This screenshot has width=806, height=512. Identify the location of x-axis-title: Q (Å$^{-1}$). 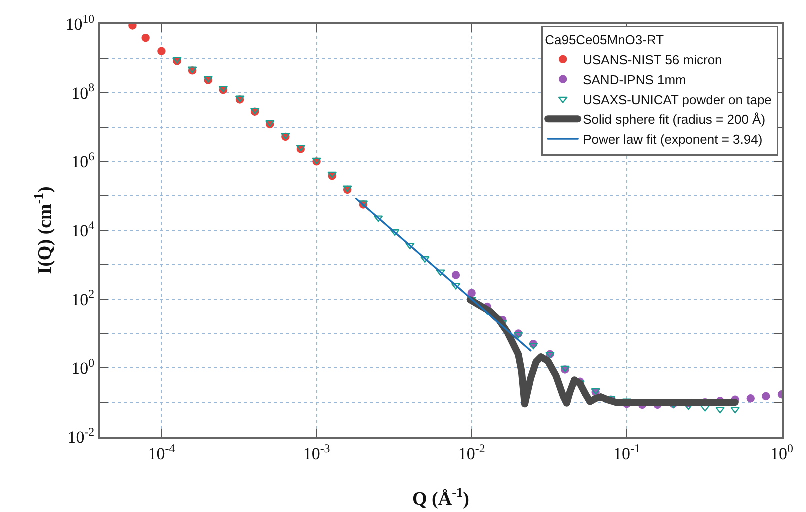
(441, 497).